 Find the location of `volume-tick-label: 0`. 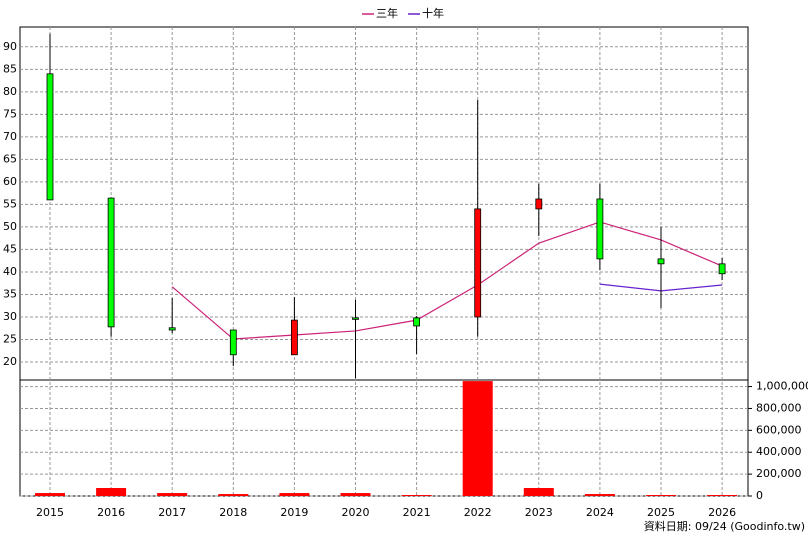

volume-tick-label: 0 is located at coordinates (759, 495).